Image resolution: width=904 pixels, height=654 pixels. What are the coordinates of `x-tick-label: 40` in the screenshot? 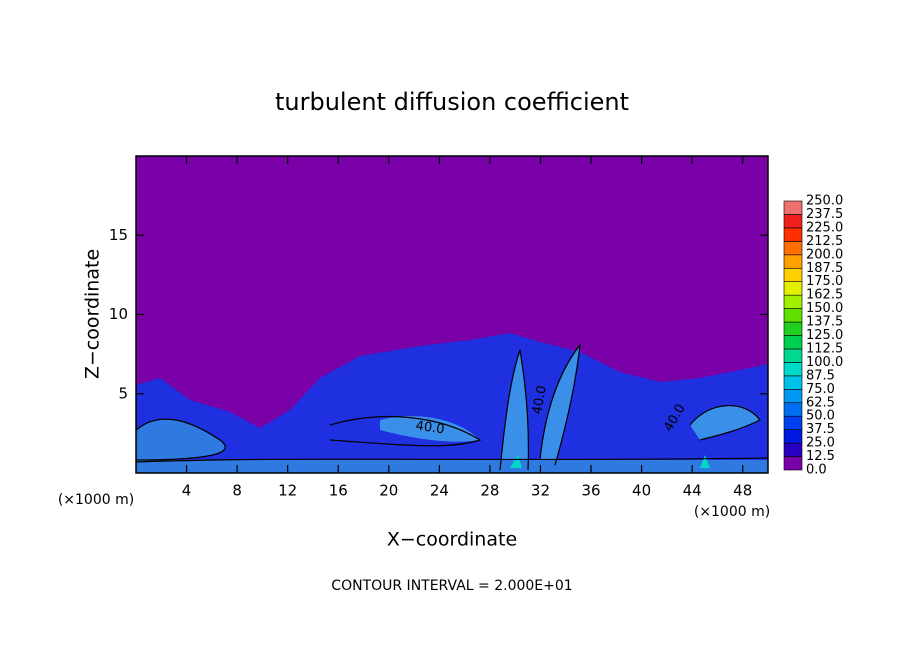 It's located at (641, 491).